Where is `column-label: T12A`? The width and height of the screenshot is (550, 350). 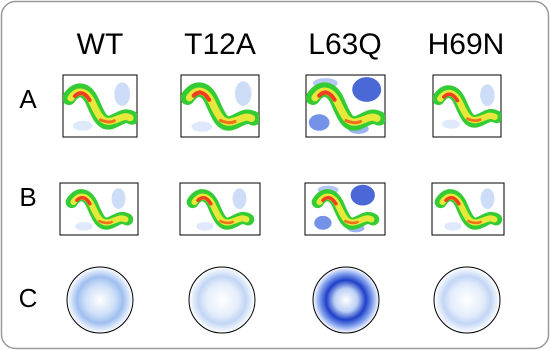 column-label: T12A is located at coordinates (220, 44).